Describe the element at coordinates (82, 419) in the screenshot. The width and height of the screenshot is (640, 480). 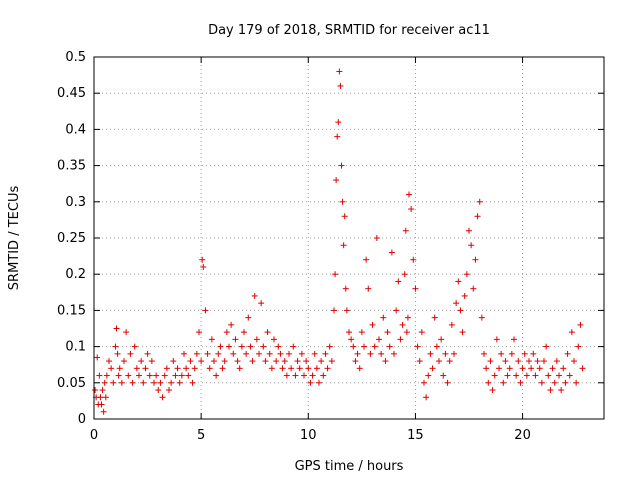
I see `y-tick-label: 0` at that location.